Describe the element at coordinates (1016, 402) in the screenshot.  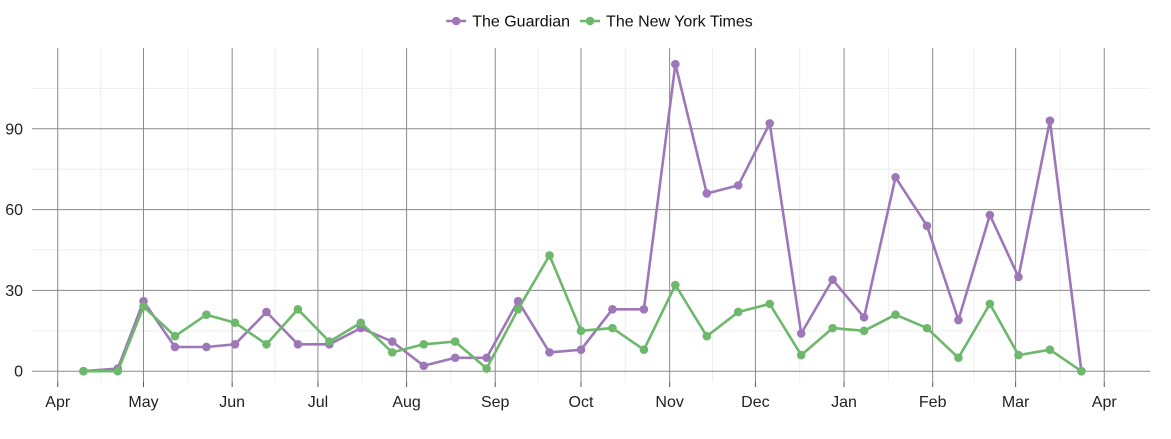
I see `x-tick-label: Mar` at that location.